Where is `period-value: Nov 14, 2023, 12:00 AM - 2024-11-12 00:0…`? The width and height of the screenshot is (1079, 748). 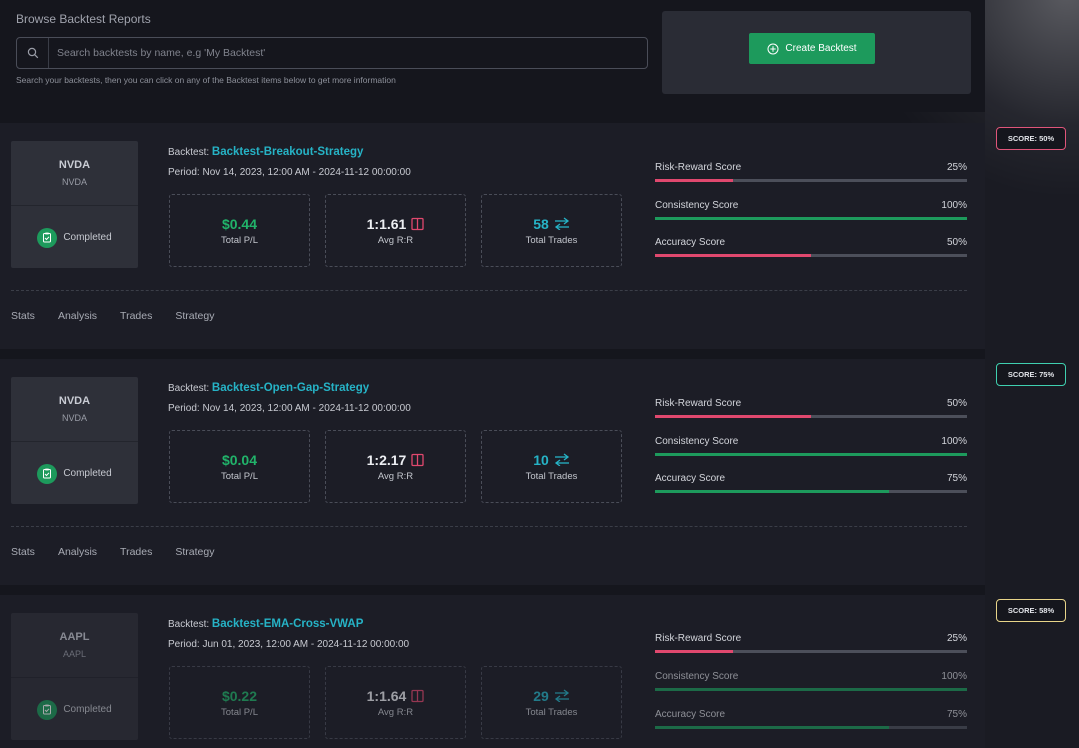 period-value: Nov 14, 2023, 12:00 AM - 2024-11-12 00:0… is located at coordinates (306, 172).